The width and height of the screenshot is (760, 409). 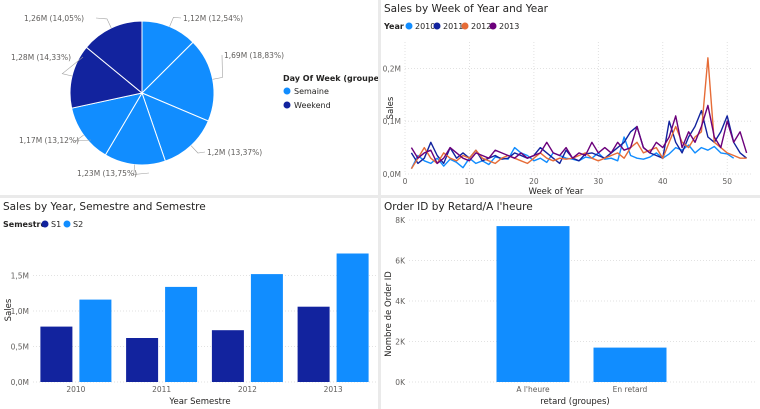 I want to click on bar-2010-S2, so click(x=95, y=340).